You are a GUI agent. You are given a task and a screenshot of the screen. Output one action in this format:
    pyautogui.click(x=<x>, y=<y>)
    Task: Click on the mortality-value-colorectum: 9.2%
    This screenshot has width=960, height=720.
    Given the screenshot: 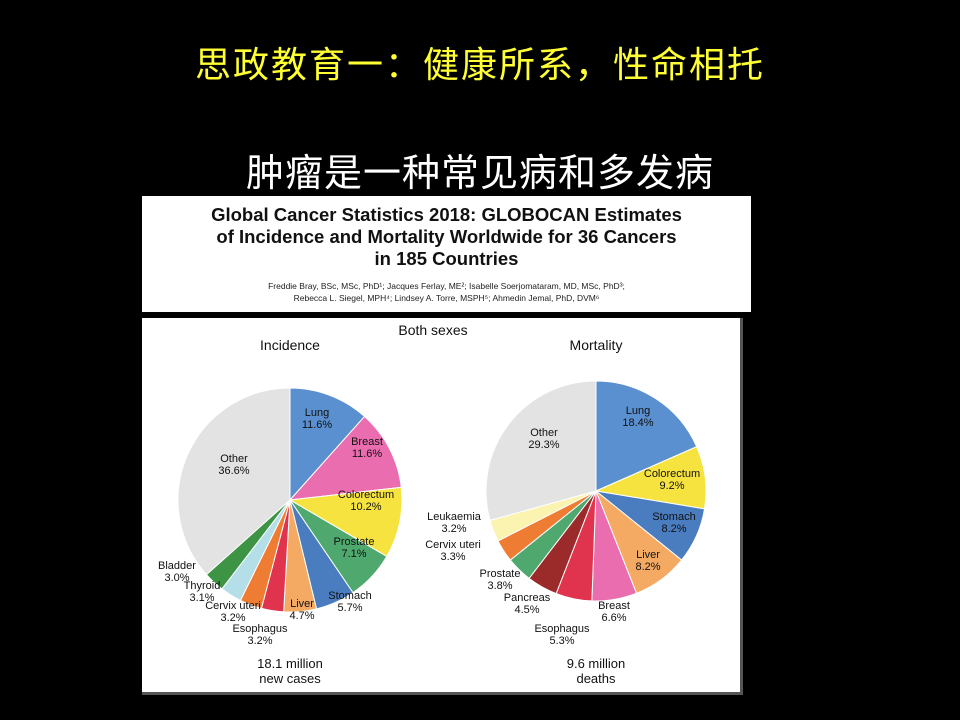 What is the action you would take?
    pyautogui.click(x=671, y=486)
    